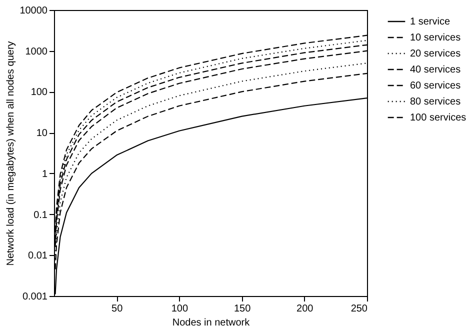 This screenshot has height=332, width=474. Describe the element at coordinates (243, 309) in the screenshot. I see `x-tick-label: 150` at that location.